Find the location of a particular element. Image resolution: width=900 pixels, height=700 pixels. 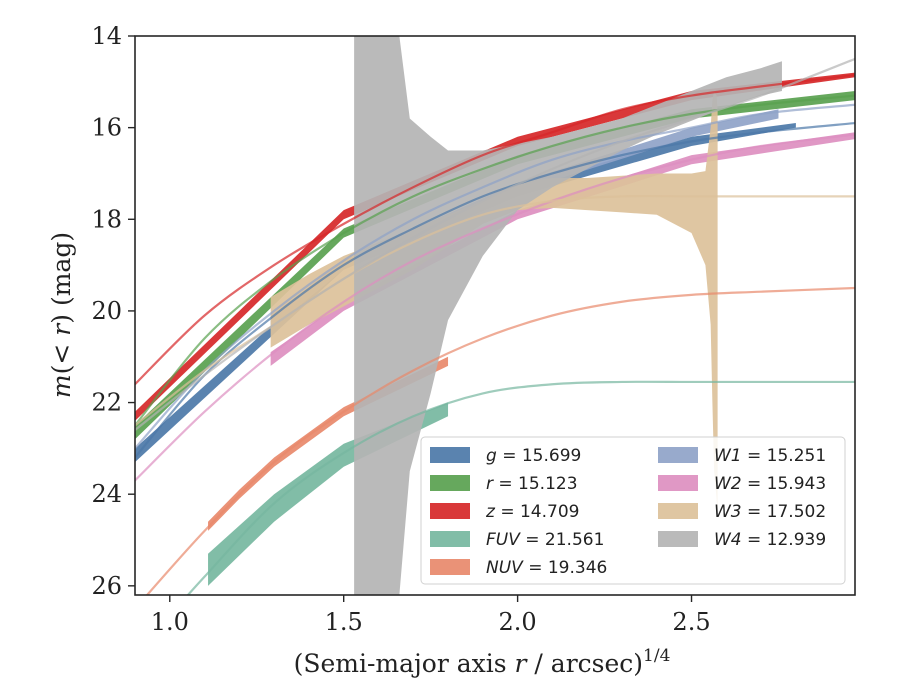

legend-item-w4: W4 = 12.939 is located at coordinates (742, 540).